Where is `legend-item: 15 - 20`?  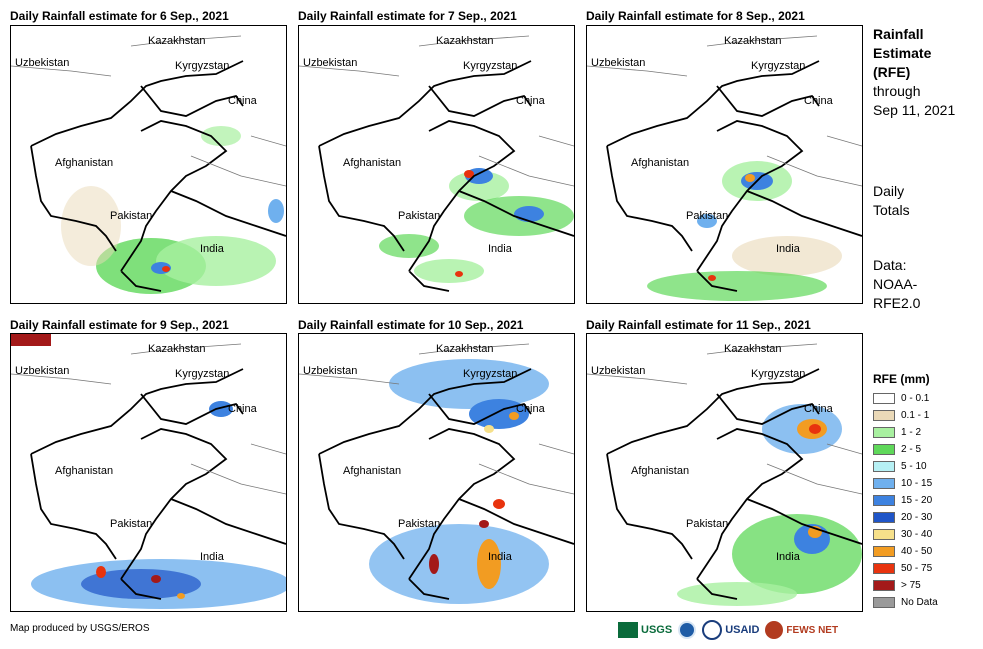 legend-item: 15 - 20 is located at coordinates (902, 500).